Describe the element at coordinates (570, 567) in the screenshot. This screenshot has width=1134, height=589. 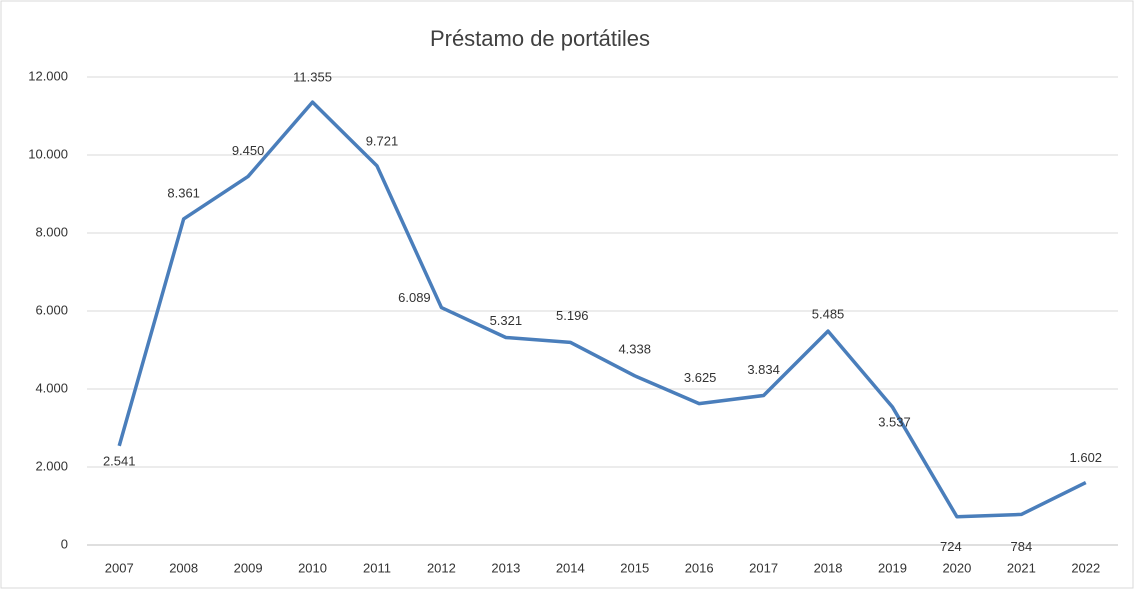
I see `x-tick-label: 2014` at that location.